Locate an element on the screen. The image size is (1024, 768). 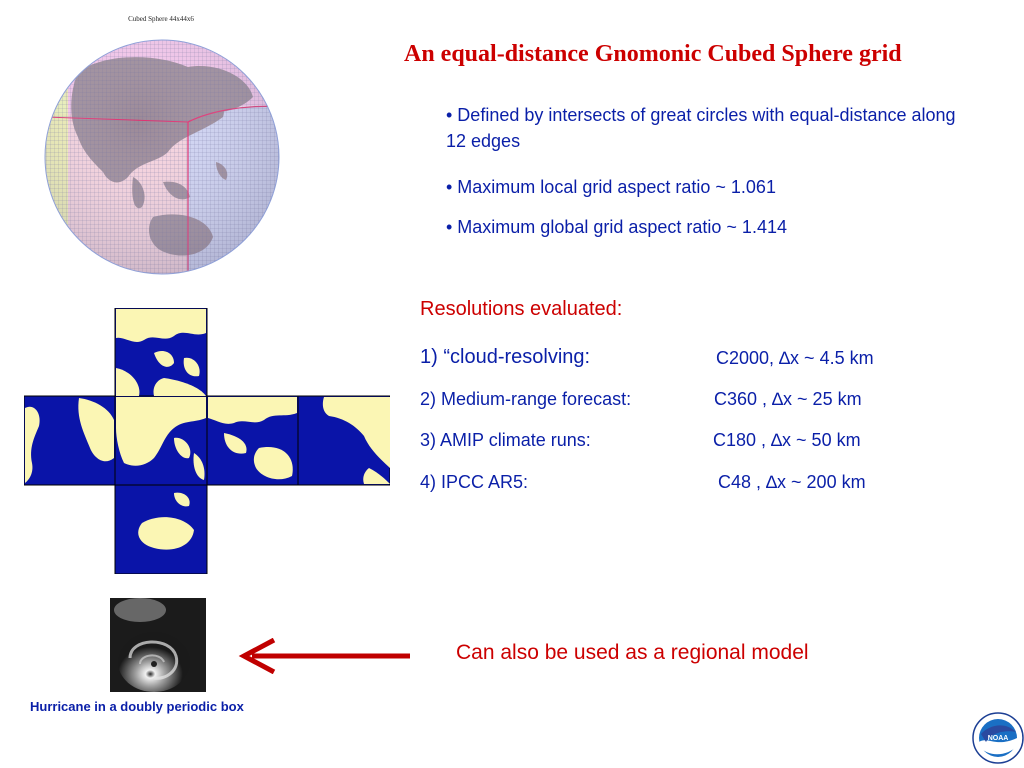
resolution-name: 3) AMIP climate runs: is located at coordinates (505, 440).